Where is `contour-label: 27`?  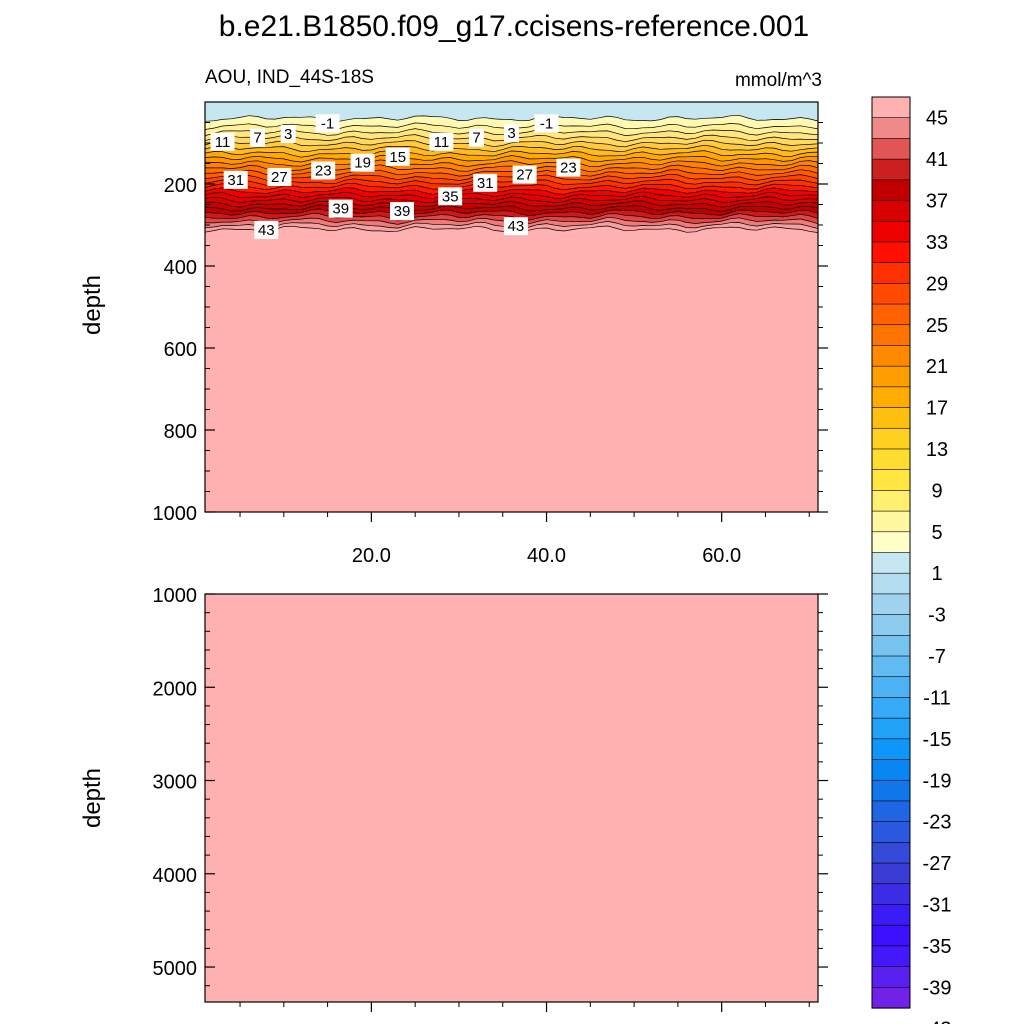
contour-label: 27 is located at coordinates (524, 174).